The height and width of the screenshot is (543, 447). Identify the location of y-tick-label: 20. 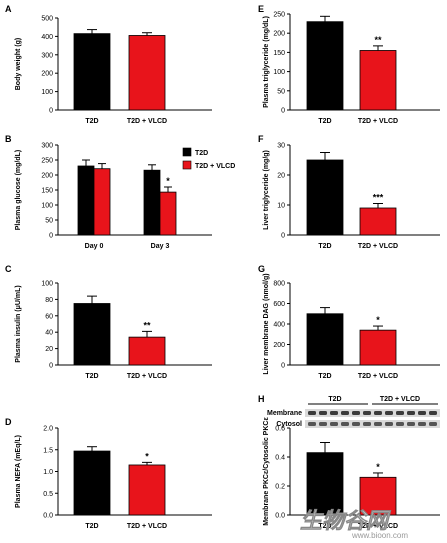
(281, 176).